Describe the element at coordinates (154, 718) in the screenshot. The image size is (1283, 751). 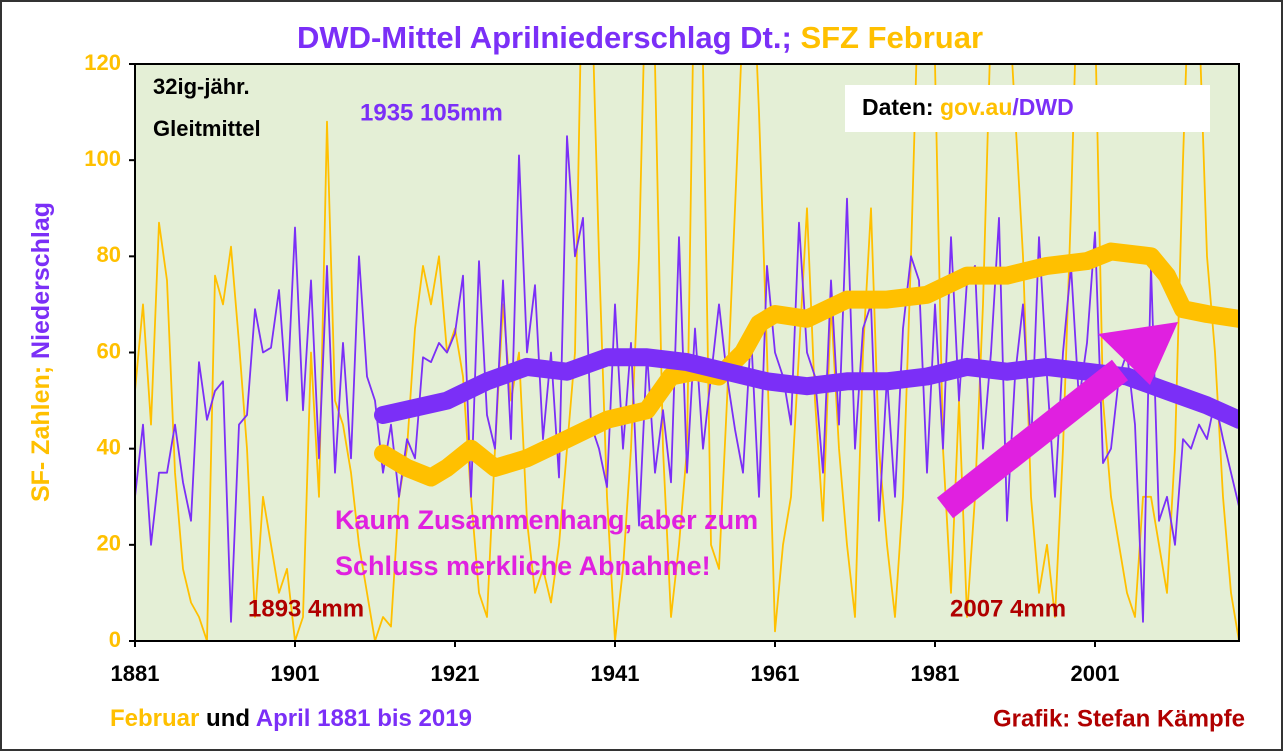
I see `footer-part: Februar` at that location.